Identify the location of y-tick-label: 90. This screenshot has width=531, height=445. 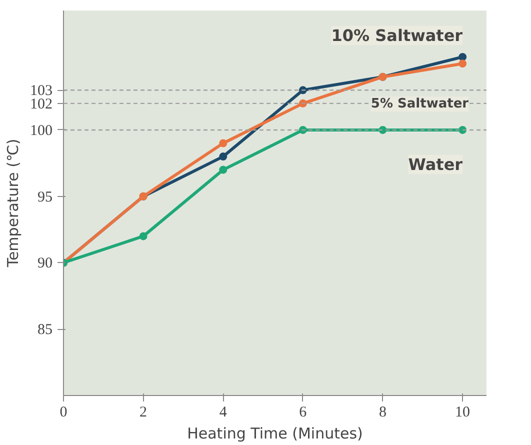
(45, 264).